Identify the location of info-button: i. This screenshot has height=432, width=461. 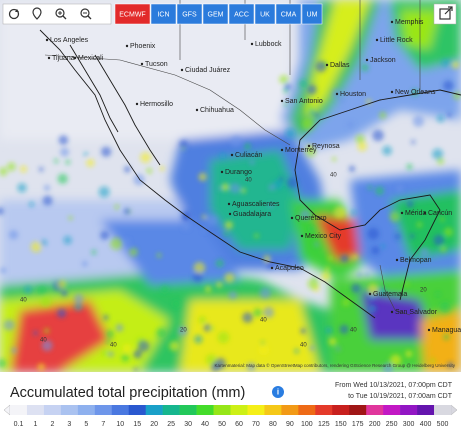
(278, 392).